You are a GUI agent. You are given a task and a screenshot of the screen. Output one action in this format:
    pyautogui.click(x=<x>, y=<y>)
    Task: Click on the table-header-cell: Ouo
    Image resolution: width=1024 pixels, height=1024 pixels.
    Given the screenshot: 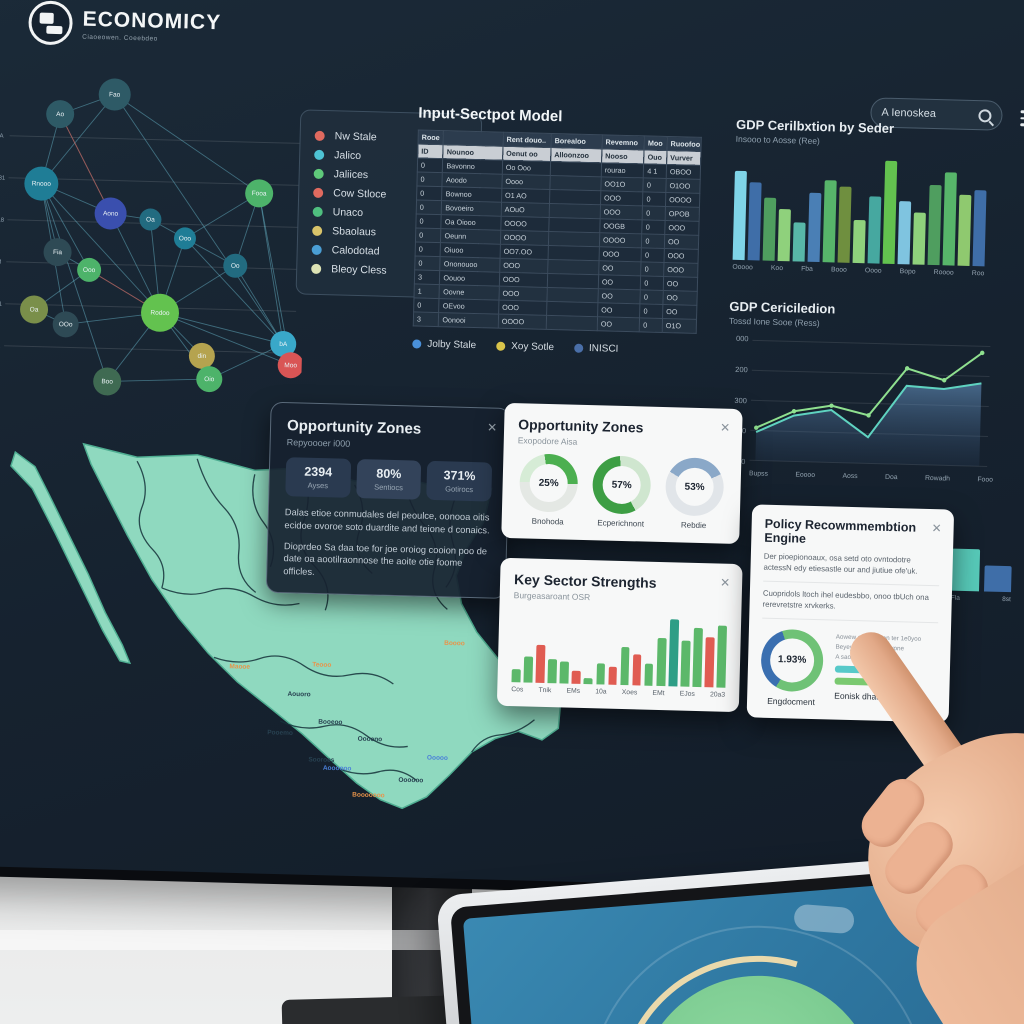 What is the action you would take?
    pyautogui.click(x=655, y=157)
    